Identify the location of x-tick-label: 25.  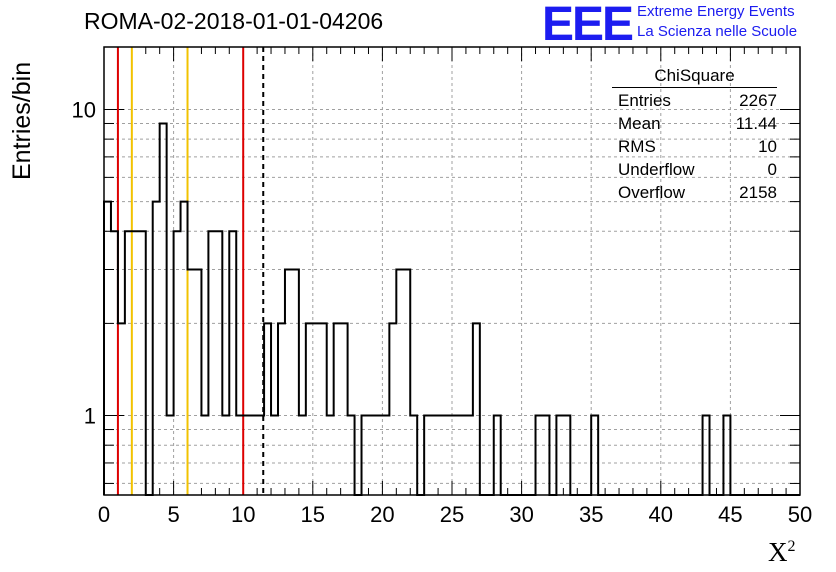
(452, 514).